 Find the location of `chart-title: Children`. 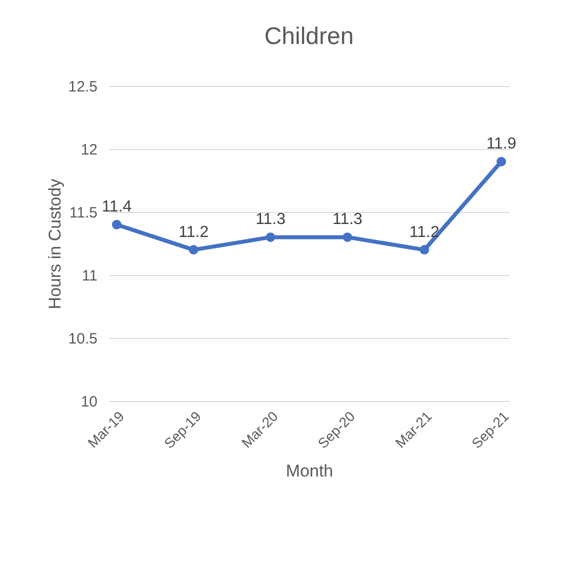

chart-title: Children is located at coordinates (309, 36).